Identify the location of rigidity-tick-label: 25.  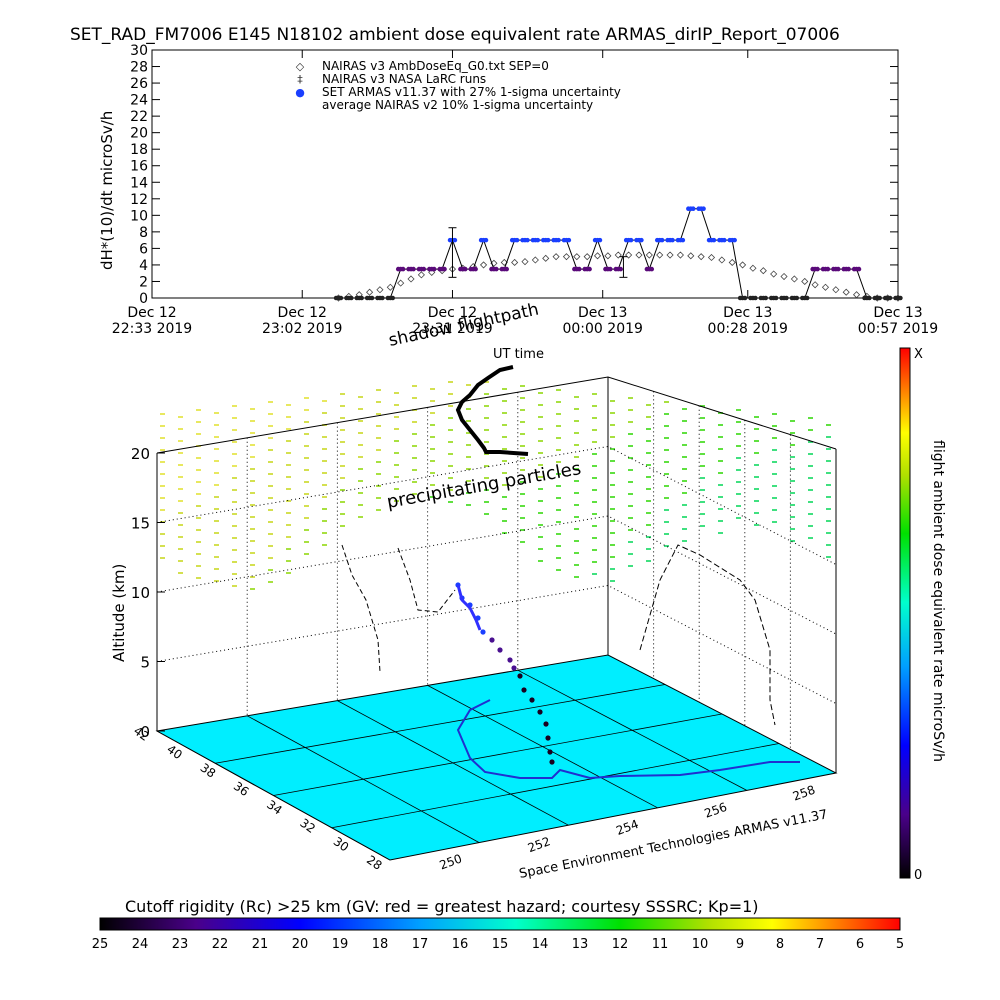
(100, 944).